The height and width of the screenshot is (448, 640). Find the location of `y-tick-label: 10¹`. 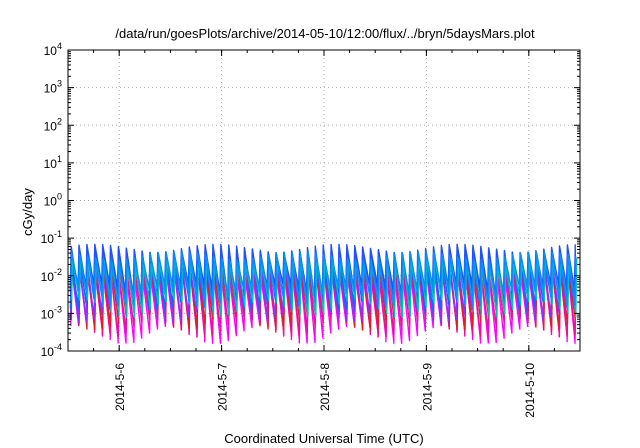

y-tick-label: 10¹ is located at coordinates (53, 162).